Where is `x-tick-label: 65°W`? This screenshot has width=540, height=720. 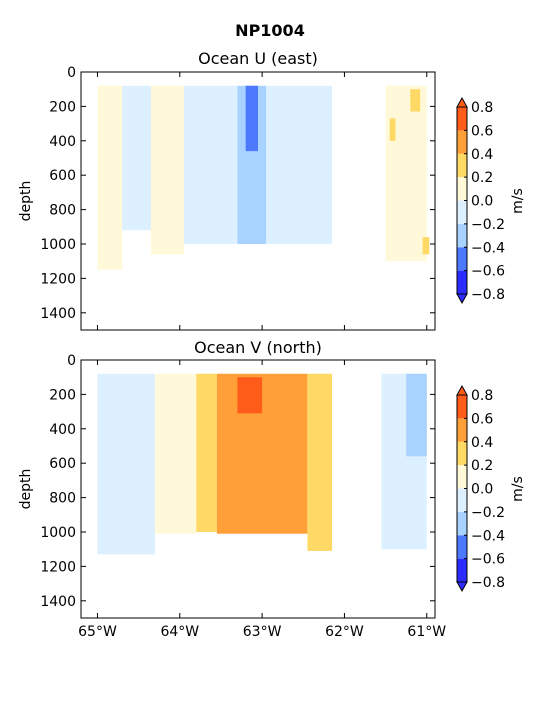
x-tick-label: 65°W is located at coordinates (97, 632).